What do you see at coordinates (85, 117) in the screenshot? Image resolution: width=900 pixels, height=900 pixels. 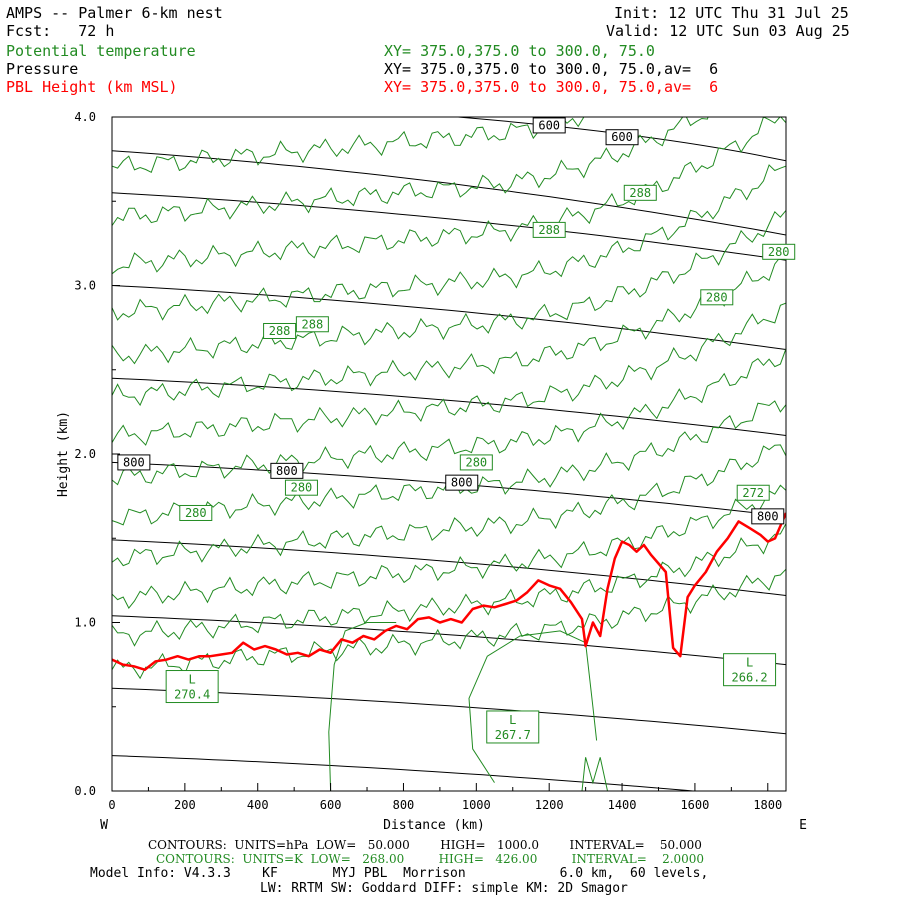 I see `y-tick-label: 4.0` at bounding box center [85, 117].